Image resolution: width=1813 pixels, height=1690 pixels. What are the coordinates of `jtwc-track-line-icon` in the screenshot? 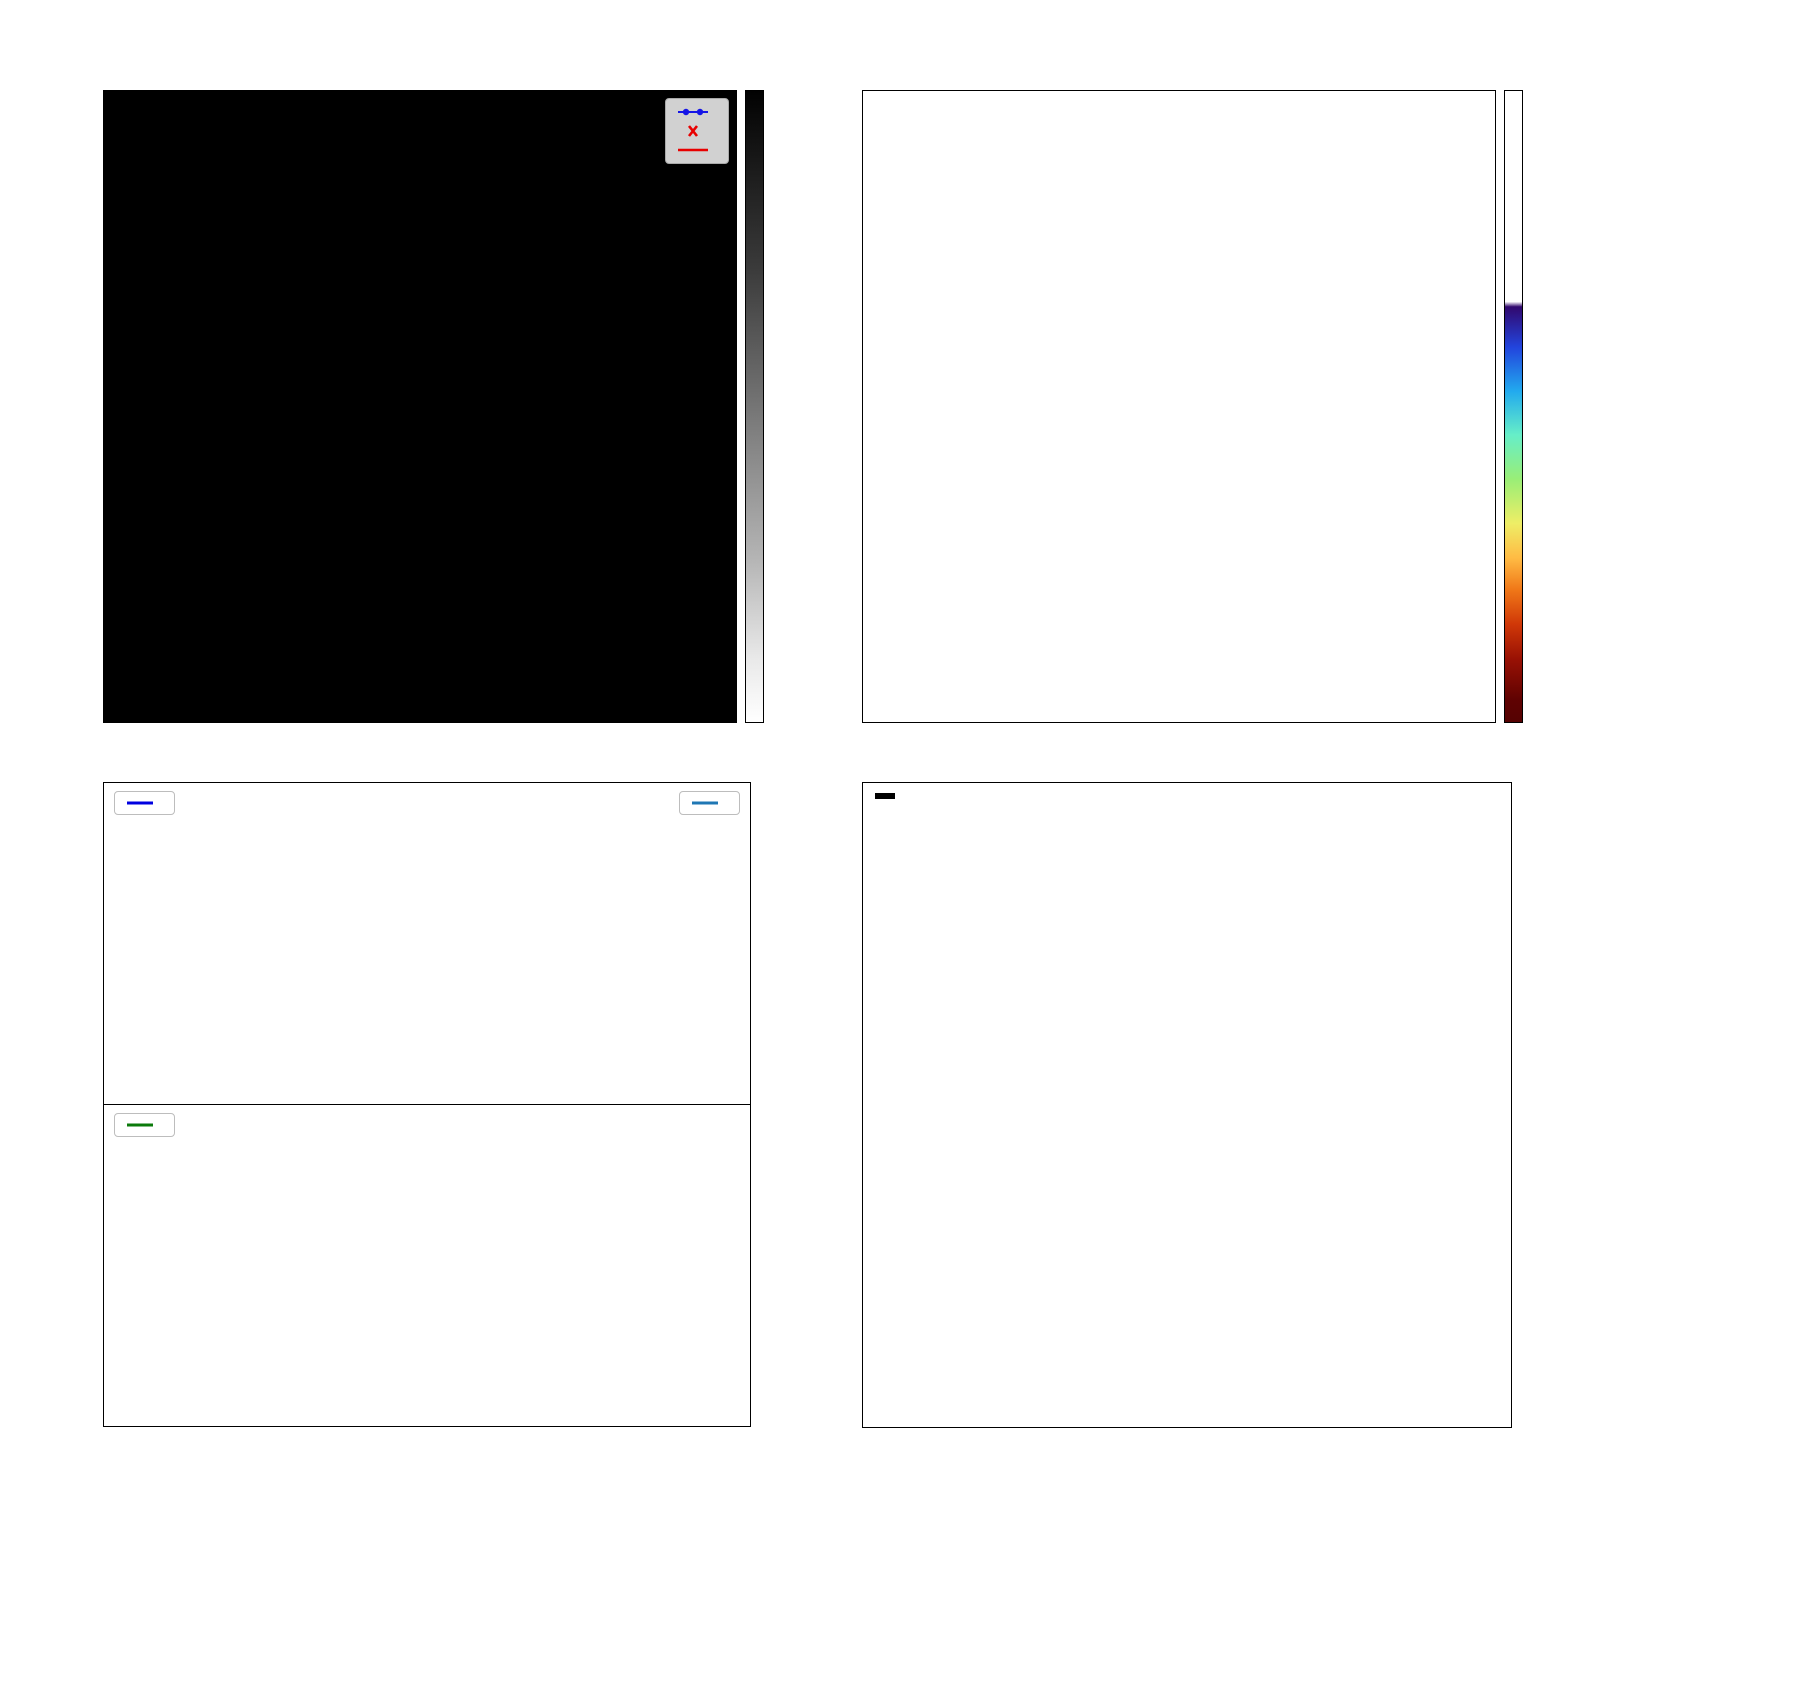 It's located at (693, 112).